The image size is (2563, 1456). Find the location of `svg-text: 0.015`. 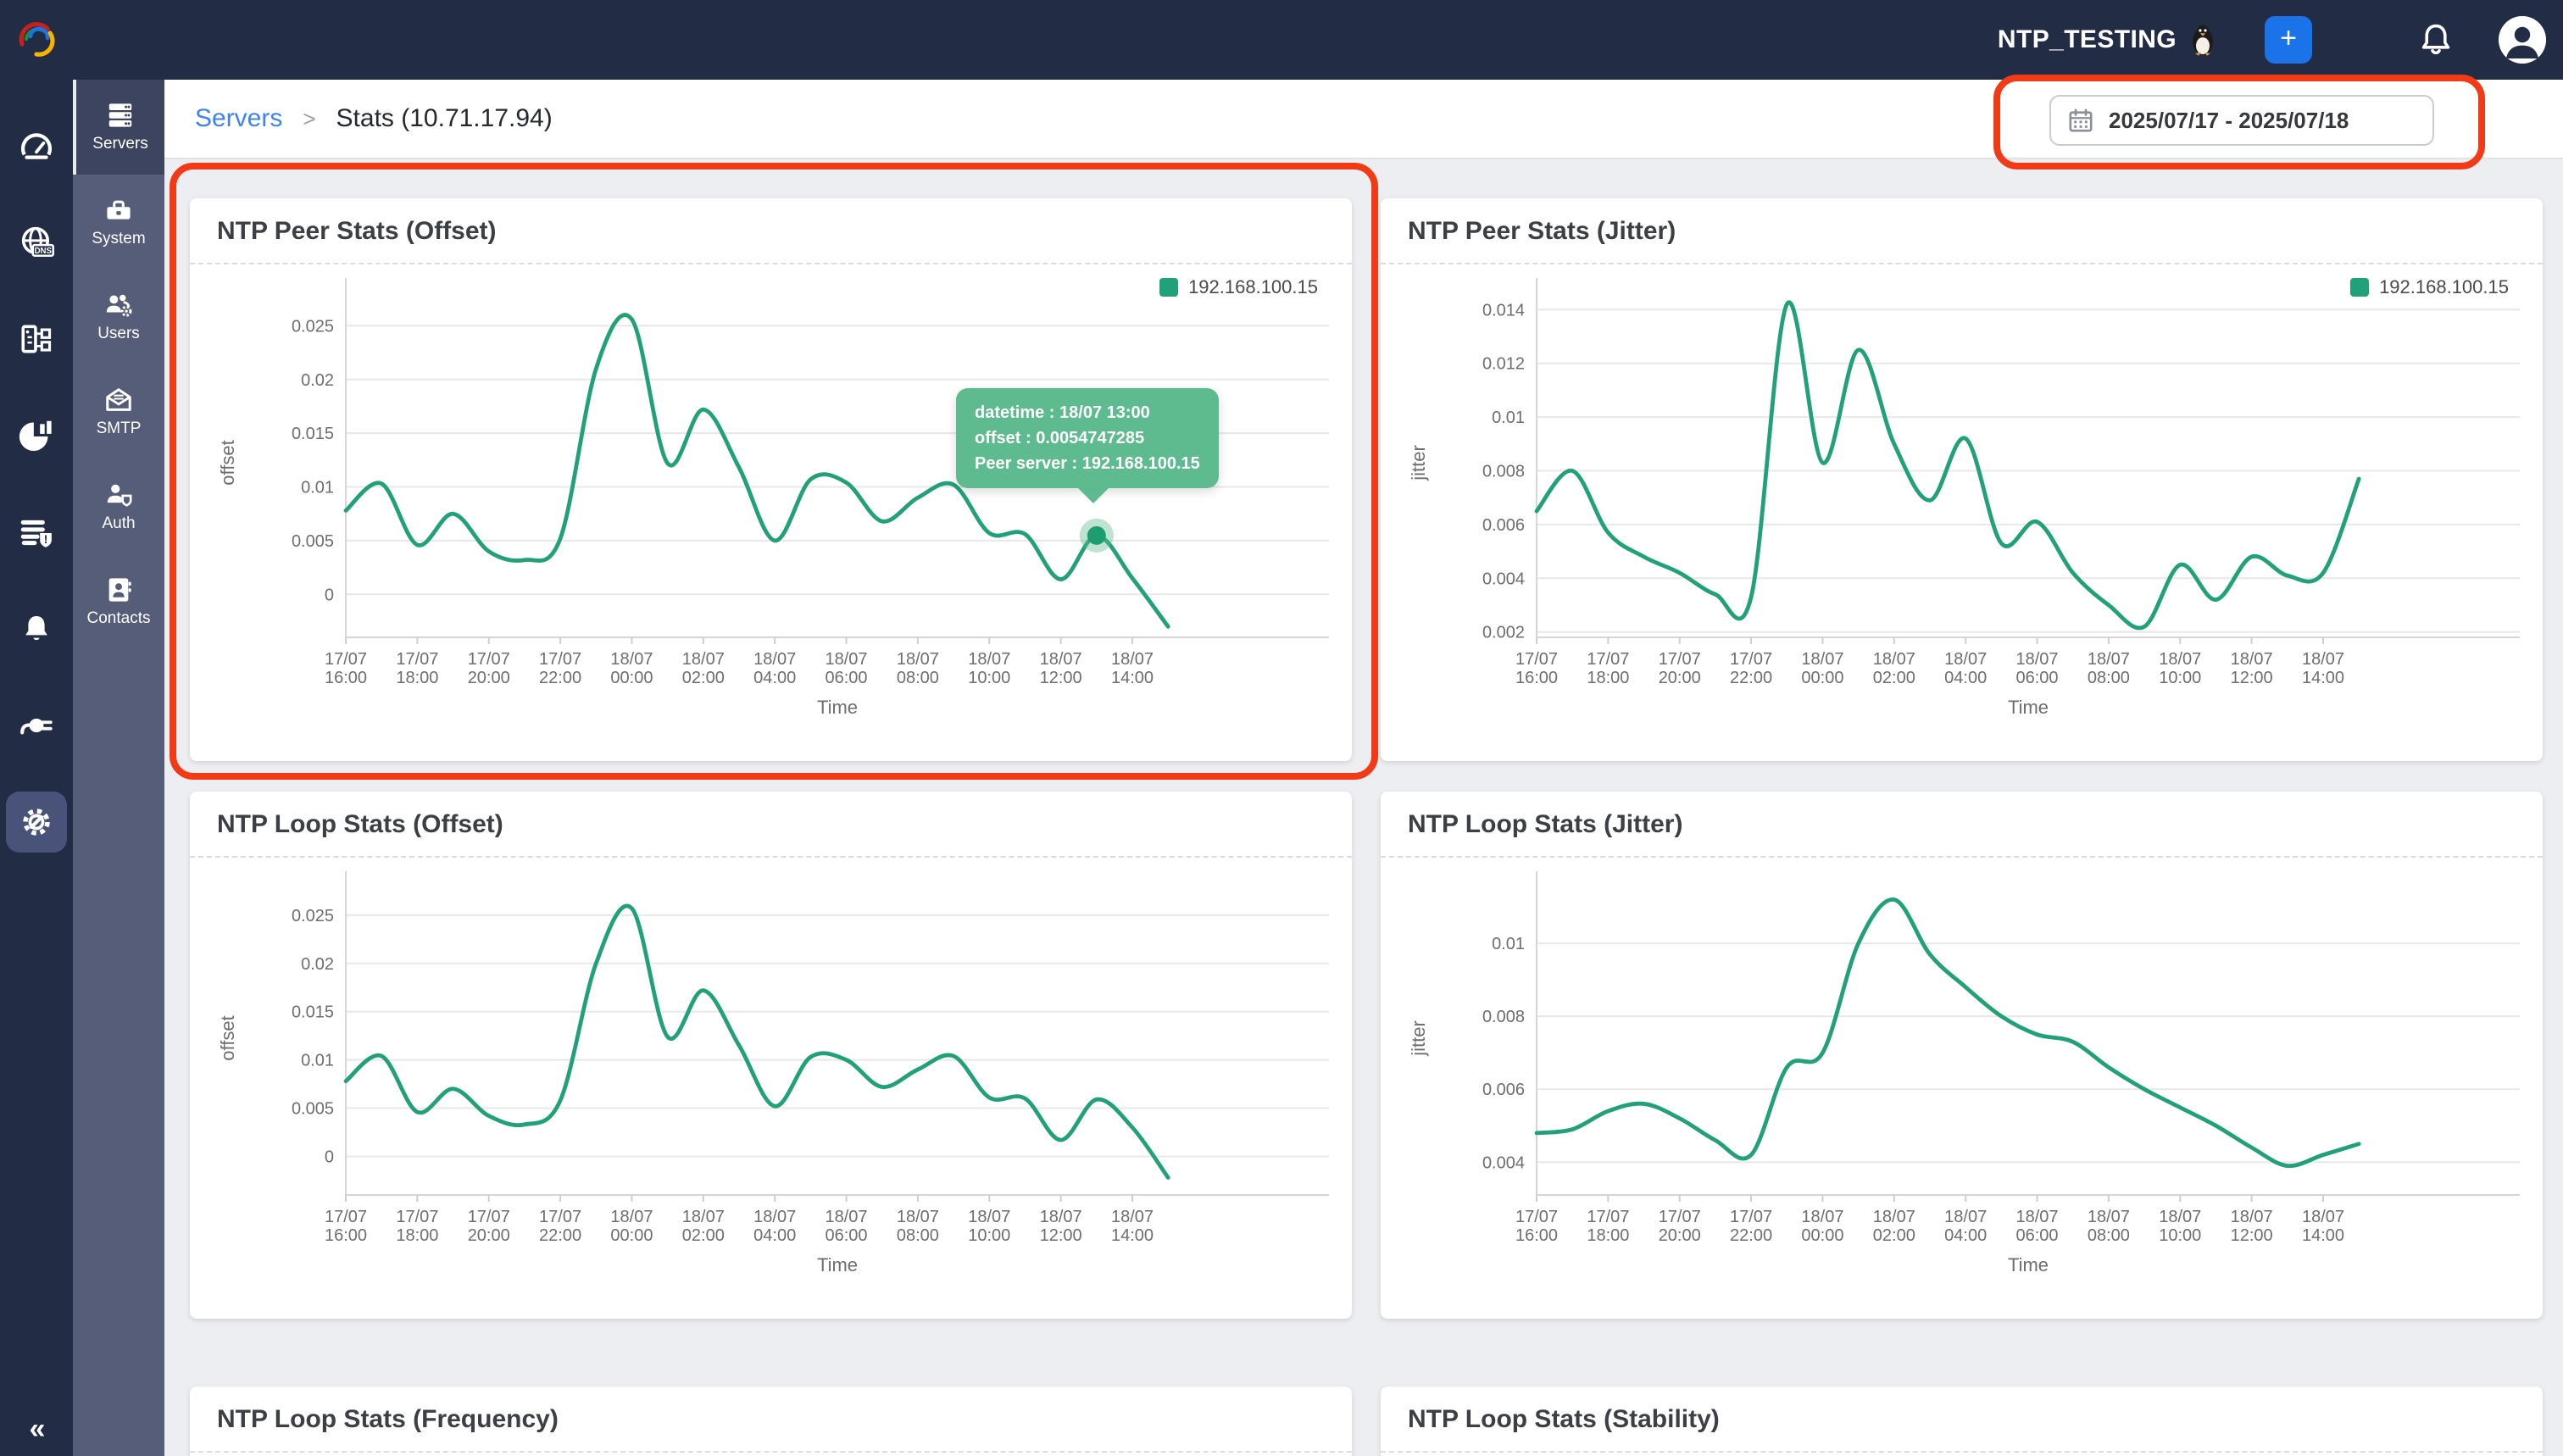

svg-text: 0.015 is located at coordinates (313, 1013).